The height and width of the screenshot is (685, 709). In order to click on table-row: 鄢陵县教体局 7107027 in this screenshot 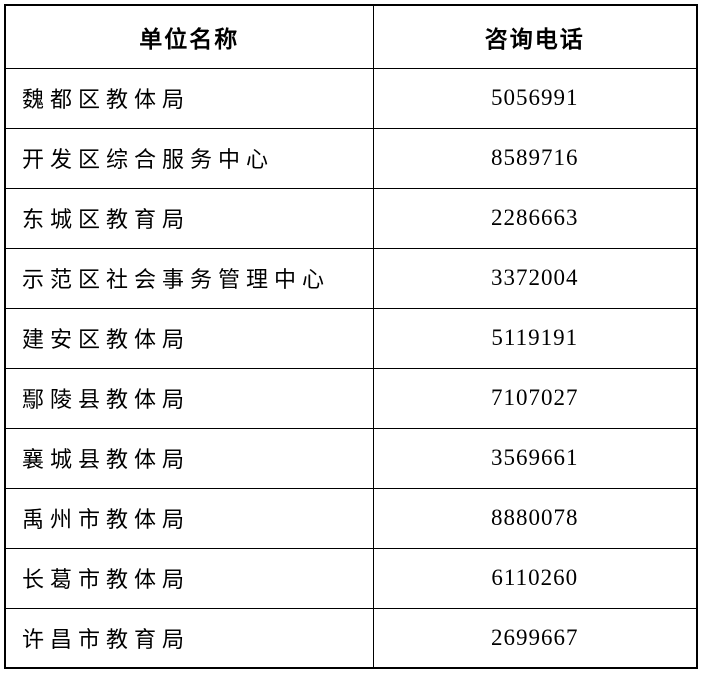, I will do `click(351, 398)`.